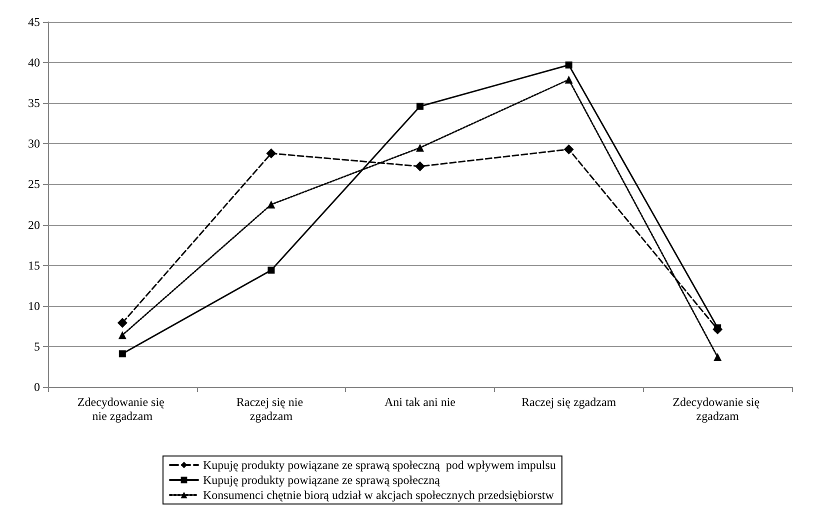  What do you see at coordinates (379, 465) in the screenshot?
I see `legend-label: Kupuję produkty powiązane ze sprawą społeczną pod wpływem impulsu` at bounding box center [379, 465].